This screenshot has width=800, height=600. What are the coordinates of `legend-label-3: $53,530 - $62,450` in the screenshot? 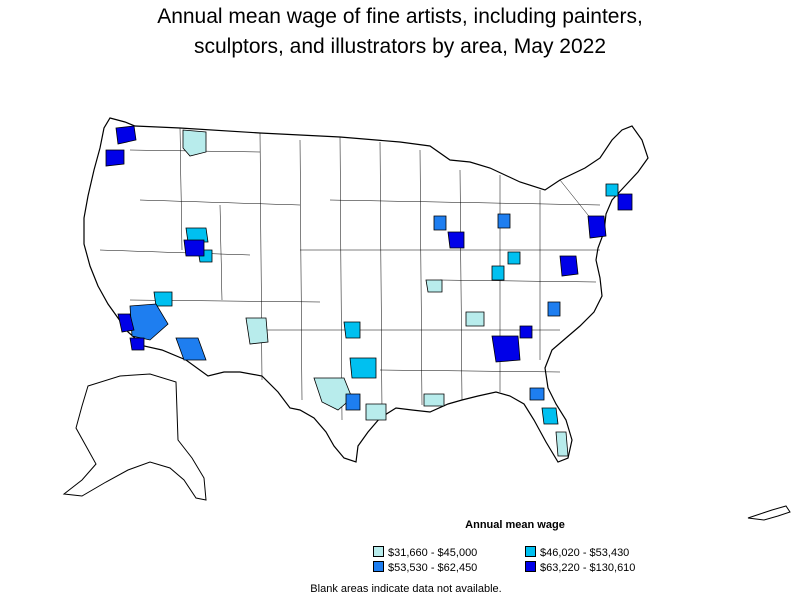 It's located at (433, 568).